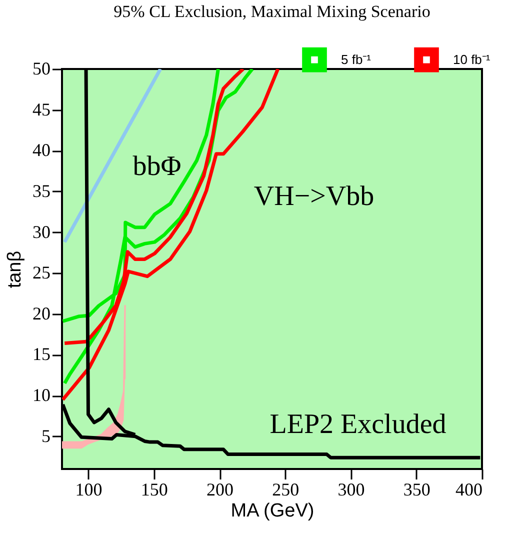 Image resolution: width=531 pixels, height=534 pixels. Describe the element at coordinates (472, 59) in the screenshot. I see `legend-label: 10 fb⁻¹` at that location.